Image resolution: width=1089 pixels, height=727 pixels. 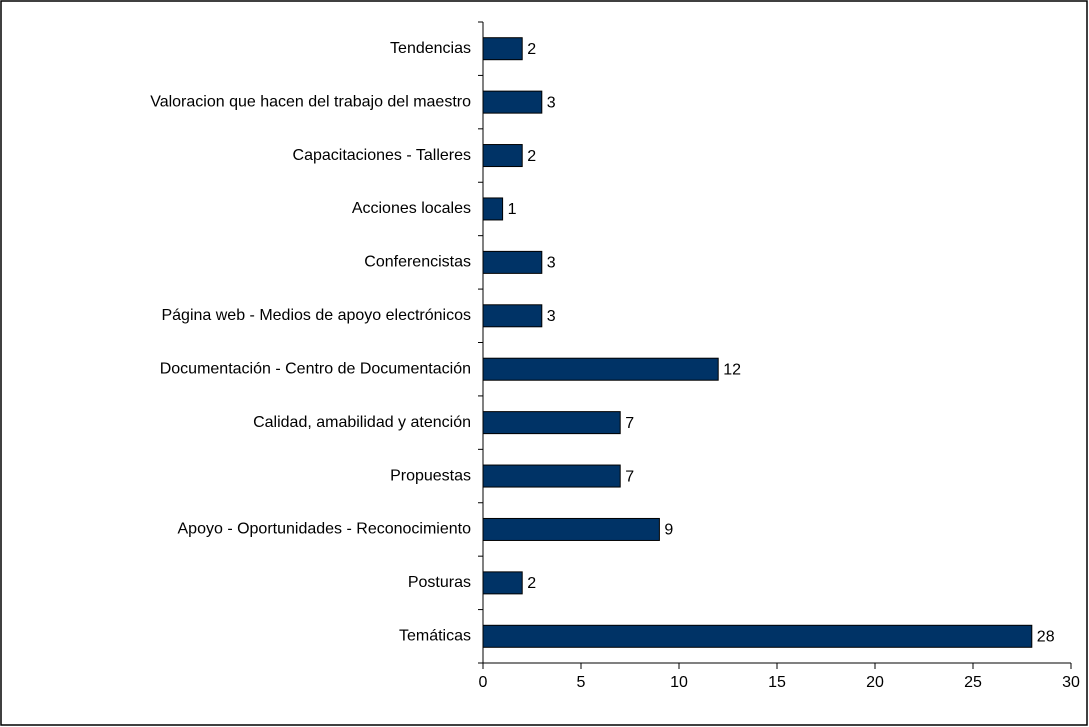 What do you see at coordinates (679, 682) in the screenshot?
I see `x-tick-label: 10` at bounding box center [679, 682].